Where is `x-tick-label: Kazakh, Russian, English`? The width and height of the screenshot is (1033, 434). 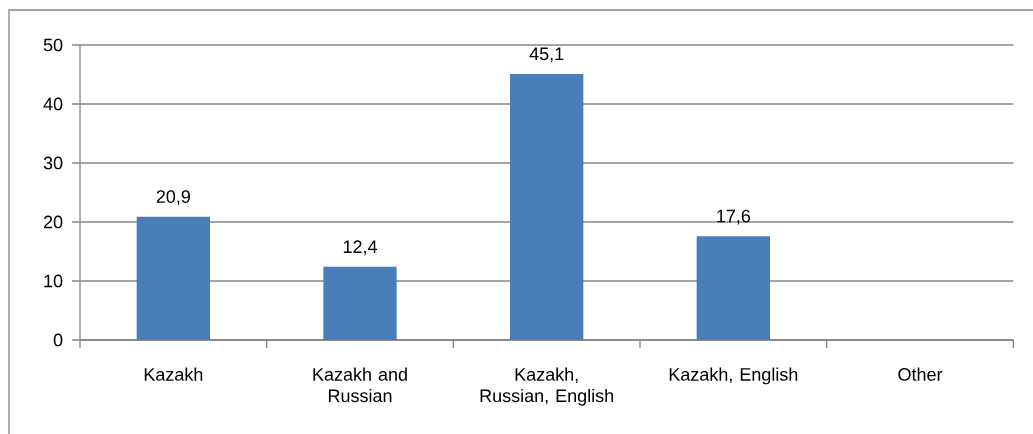 x-tick-label: Kazakh, Russian, English is located at coordinates (547, 386).